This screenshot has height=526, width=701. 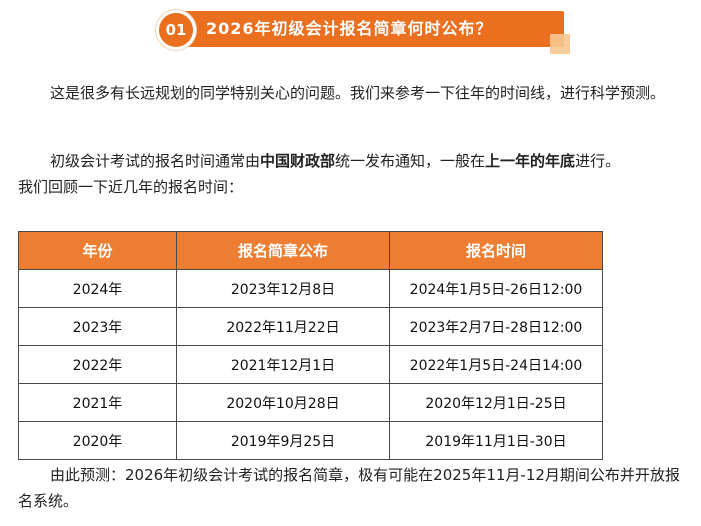 What do you see at coordinates (97, 402) in the screenshot?
I see `year-cell: 2021年` at bounding box center [97, 402].